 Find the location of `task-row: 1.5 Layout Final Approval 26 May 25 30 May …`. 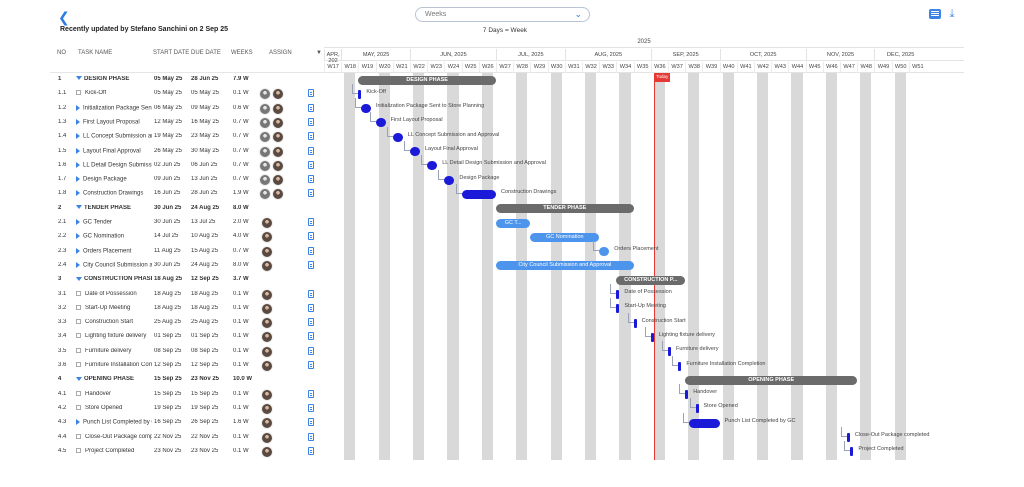

task-row: 1.5 Layout Final Approval 26 May 25 30 May … is located at coordinates (185, 152).